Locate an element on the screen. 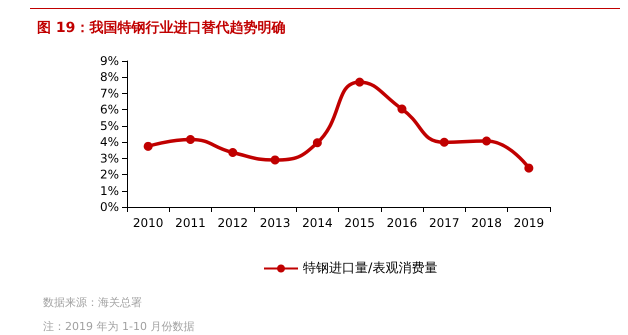  y-tick-label: 8% is located at coordinates (109, 77).